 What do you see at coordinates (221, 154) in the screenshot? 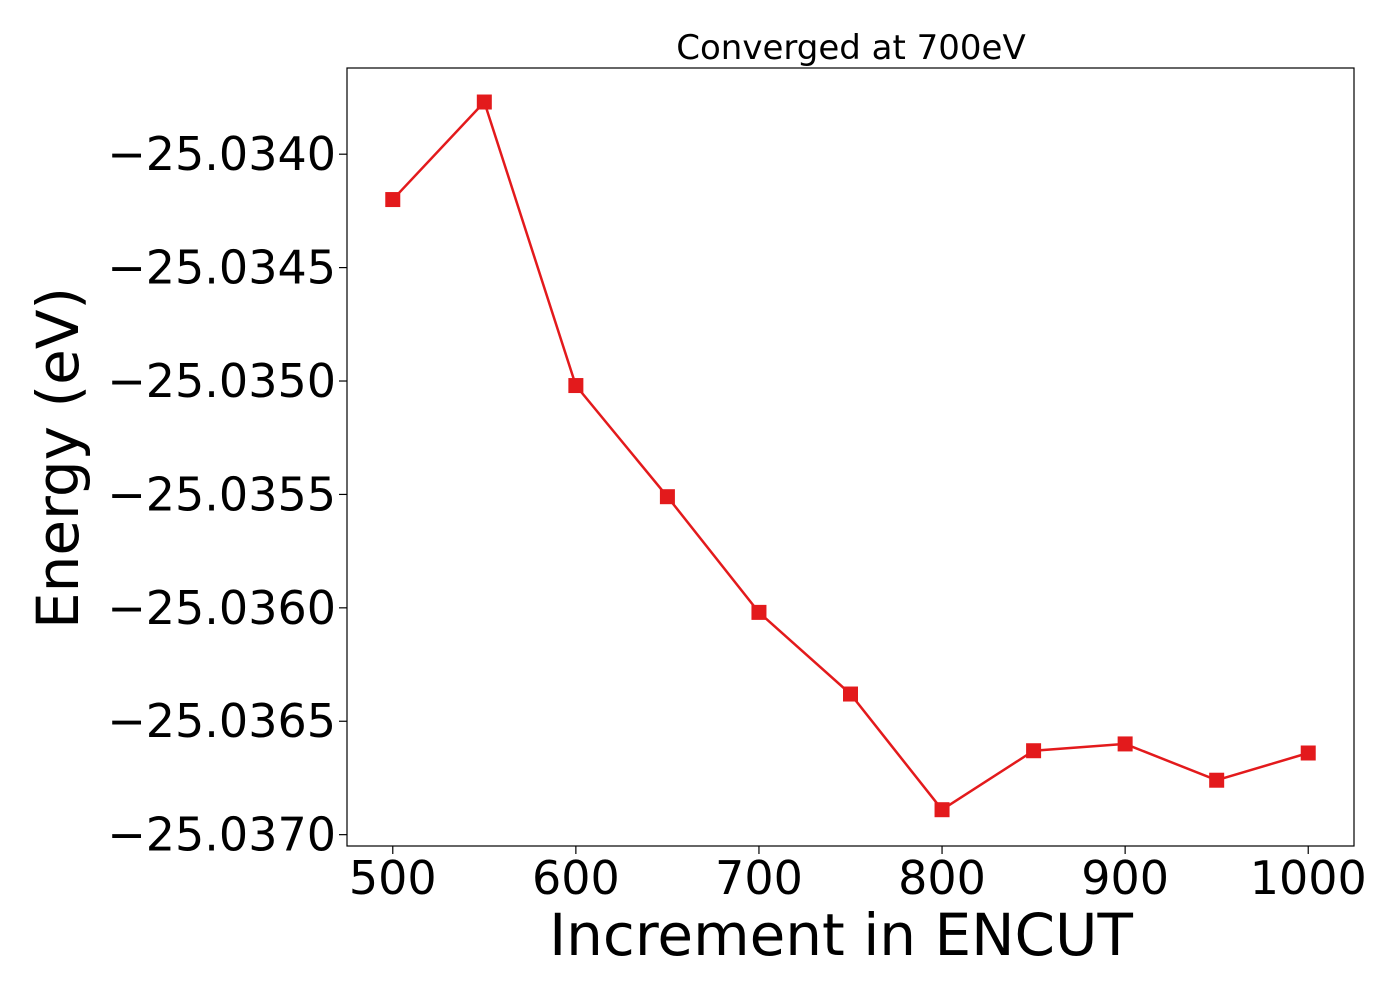
I see `y-tick-label: −25.0340` at bounding box center [221, 154].